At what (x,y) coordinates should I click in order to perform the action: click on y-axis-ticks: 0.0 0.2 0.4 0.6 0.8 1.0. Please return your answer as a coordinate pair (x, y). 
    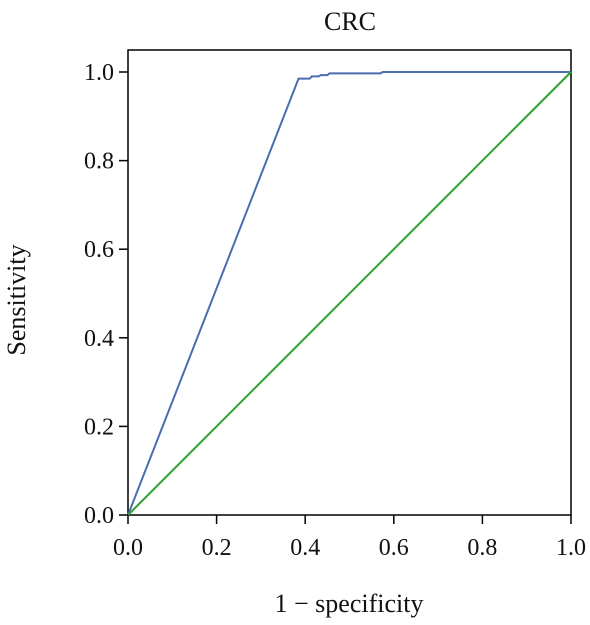
    Looking at the image, I should click on (106, 294).